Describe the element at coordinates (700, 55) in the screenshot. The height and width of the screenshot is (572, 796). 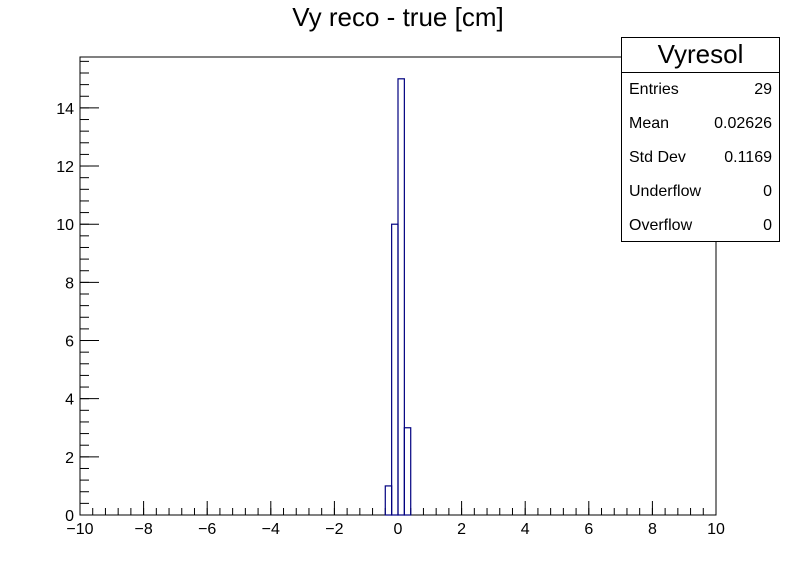
I see `stats-title: Vyresol` at that location.